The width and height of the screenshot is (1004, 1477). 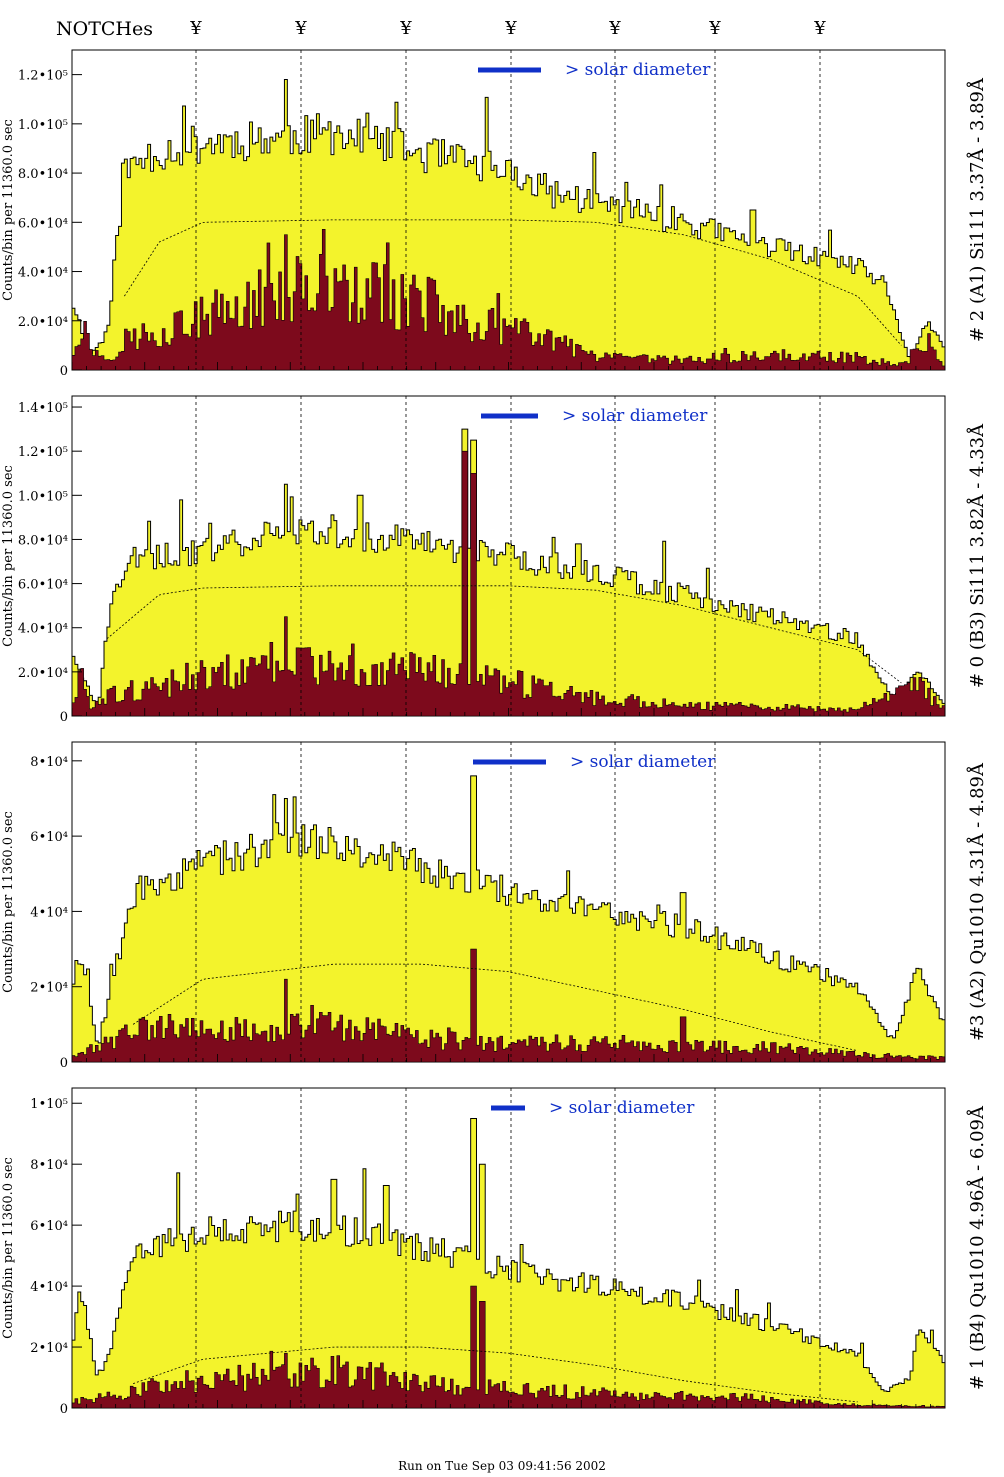 What do you see at coordinates (49, 1104) in the screenshot?
I see `y-tick-label: 1•10⁵` at bounding box center [49, 1104].